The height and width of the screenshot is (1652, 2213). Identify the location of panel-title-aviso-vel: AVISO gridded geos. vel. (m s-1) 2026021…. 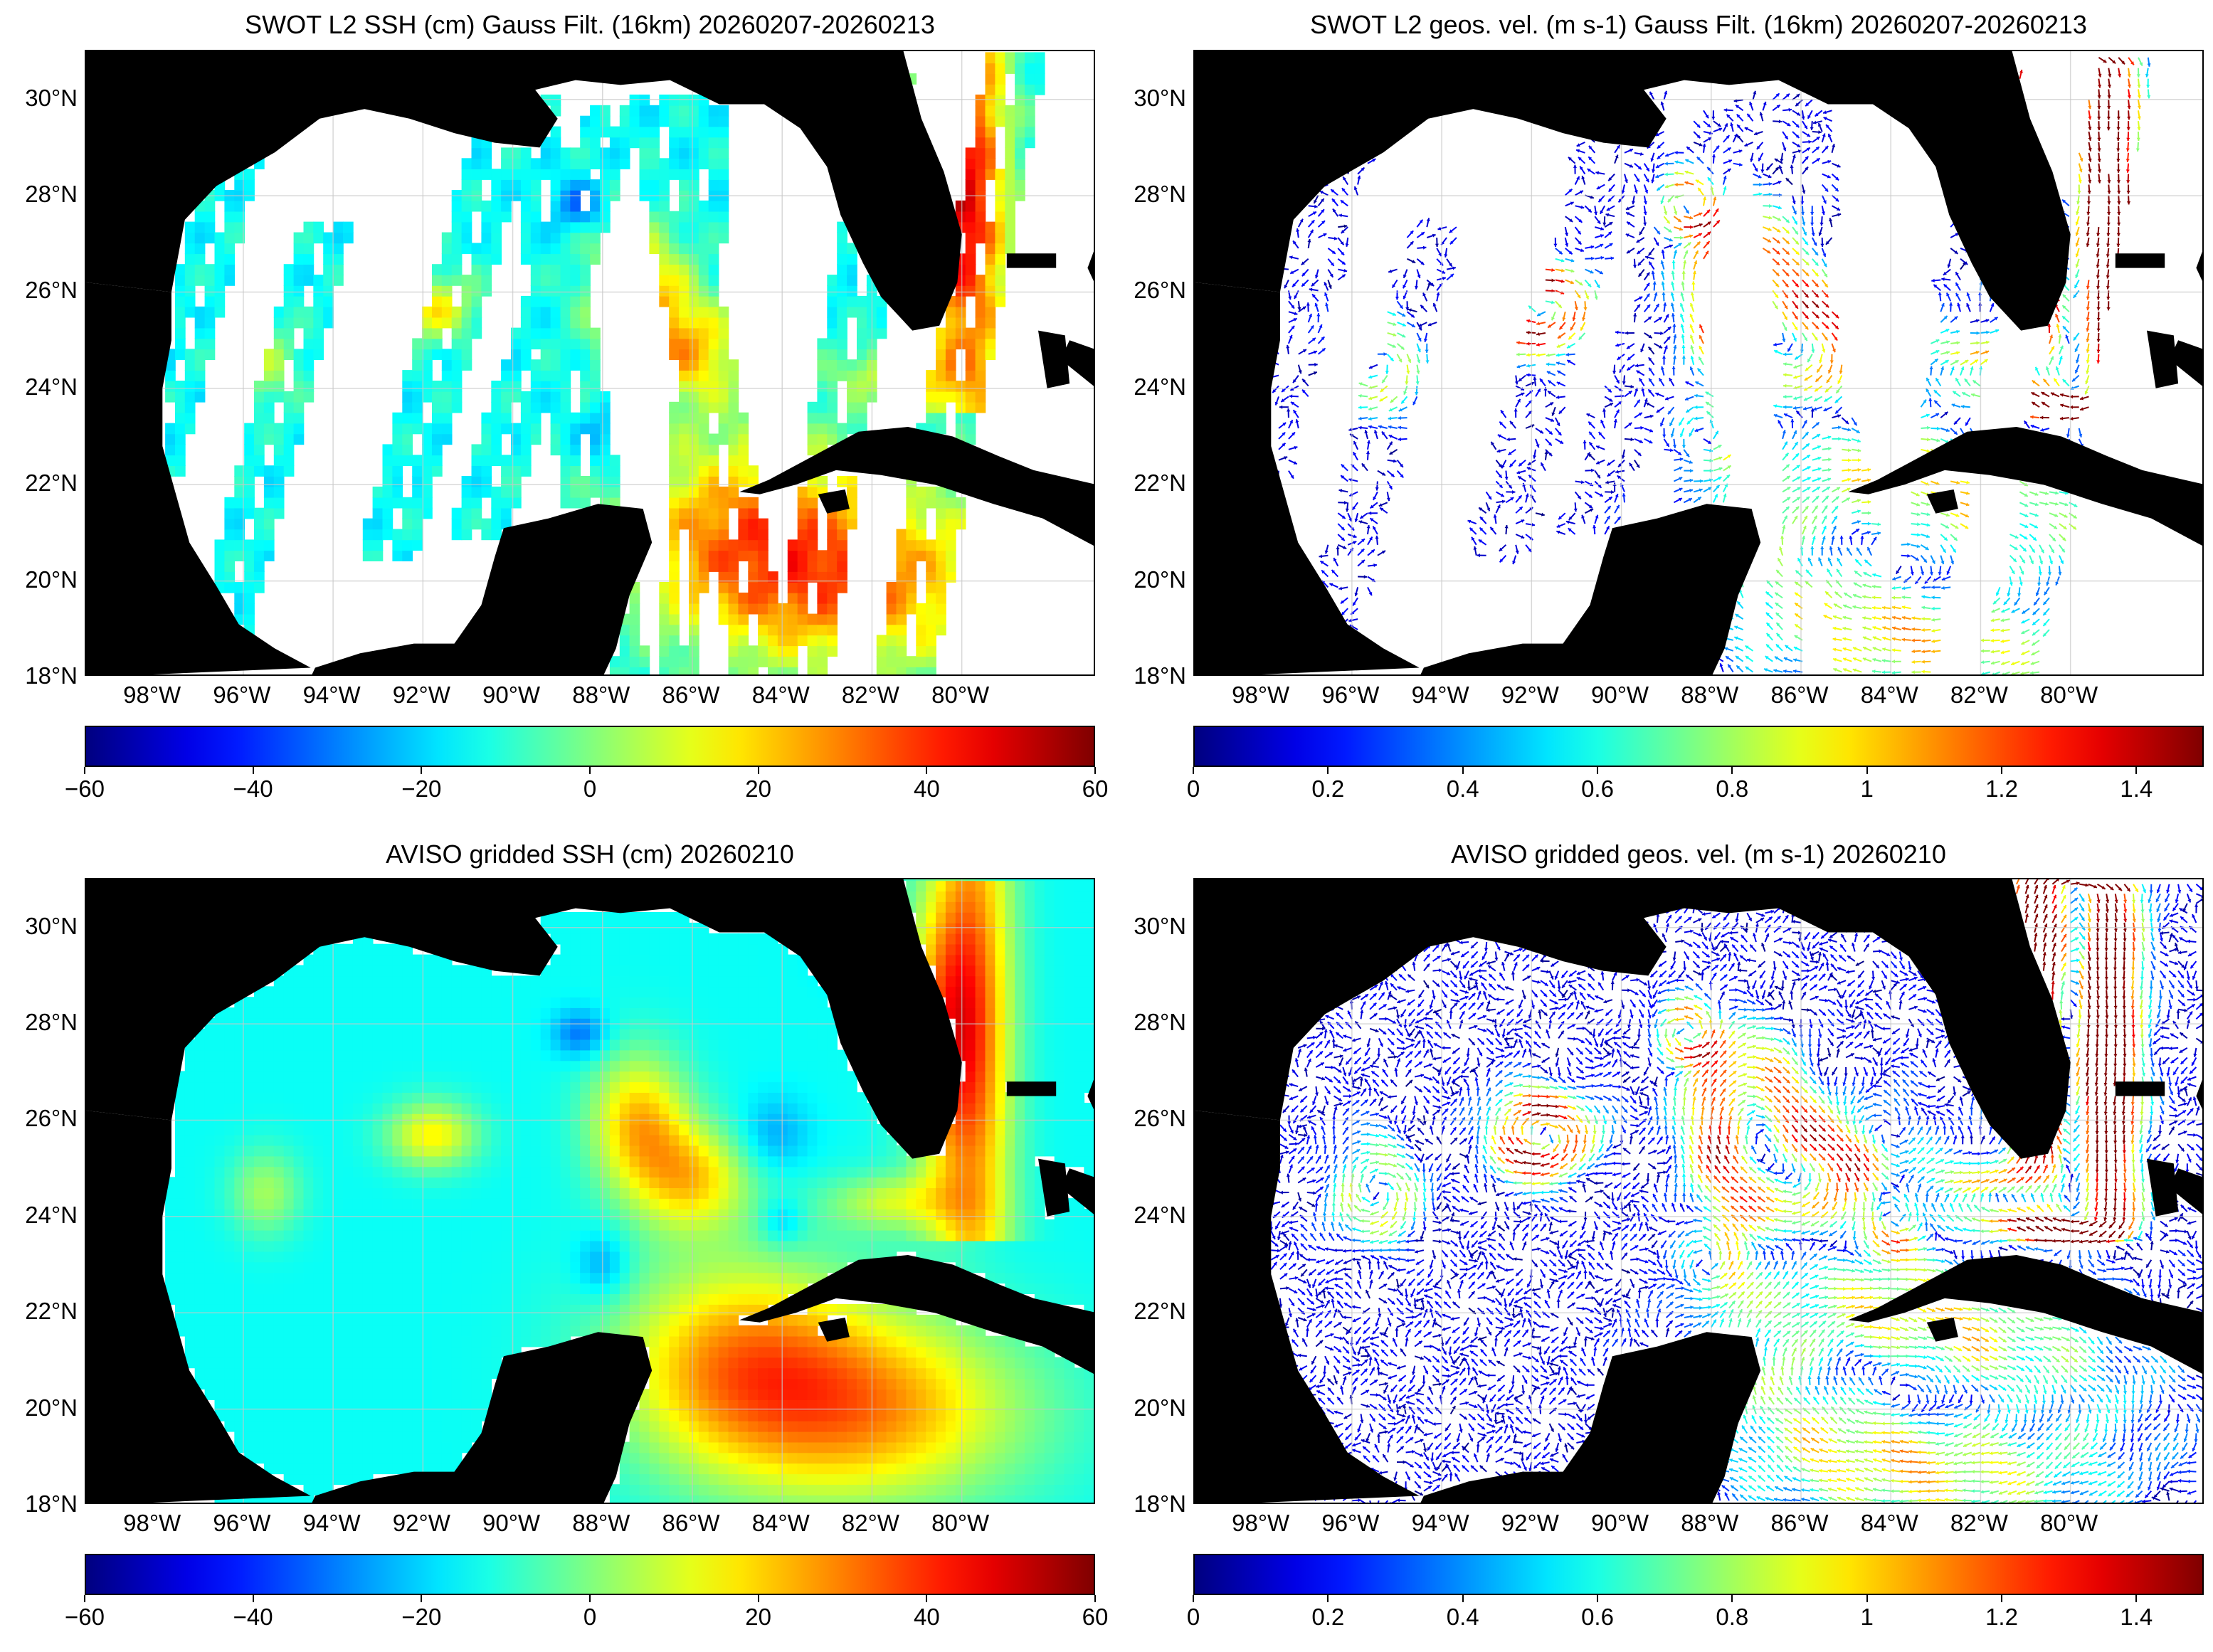
(1698, 854).